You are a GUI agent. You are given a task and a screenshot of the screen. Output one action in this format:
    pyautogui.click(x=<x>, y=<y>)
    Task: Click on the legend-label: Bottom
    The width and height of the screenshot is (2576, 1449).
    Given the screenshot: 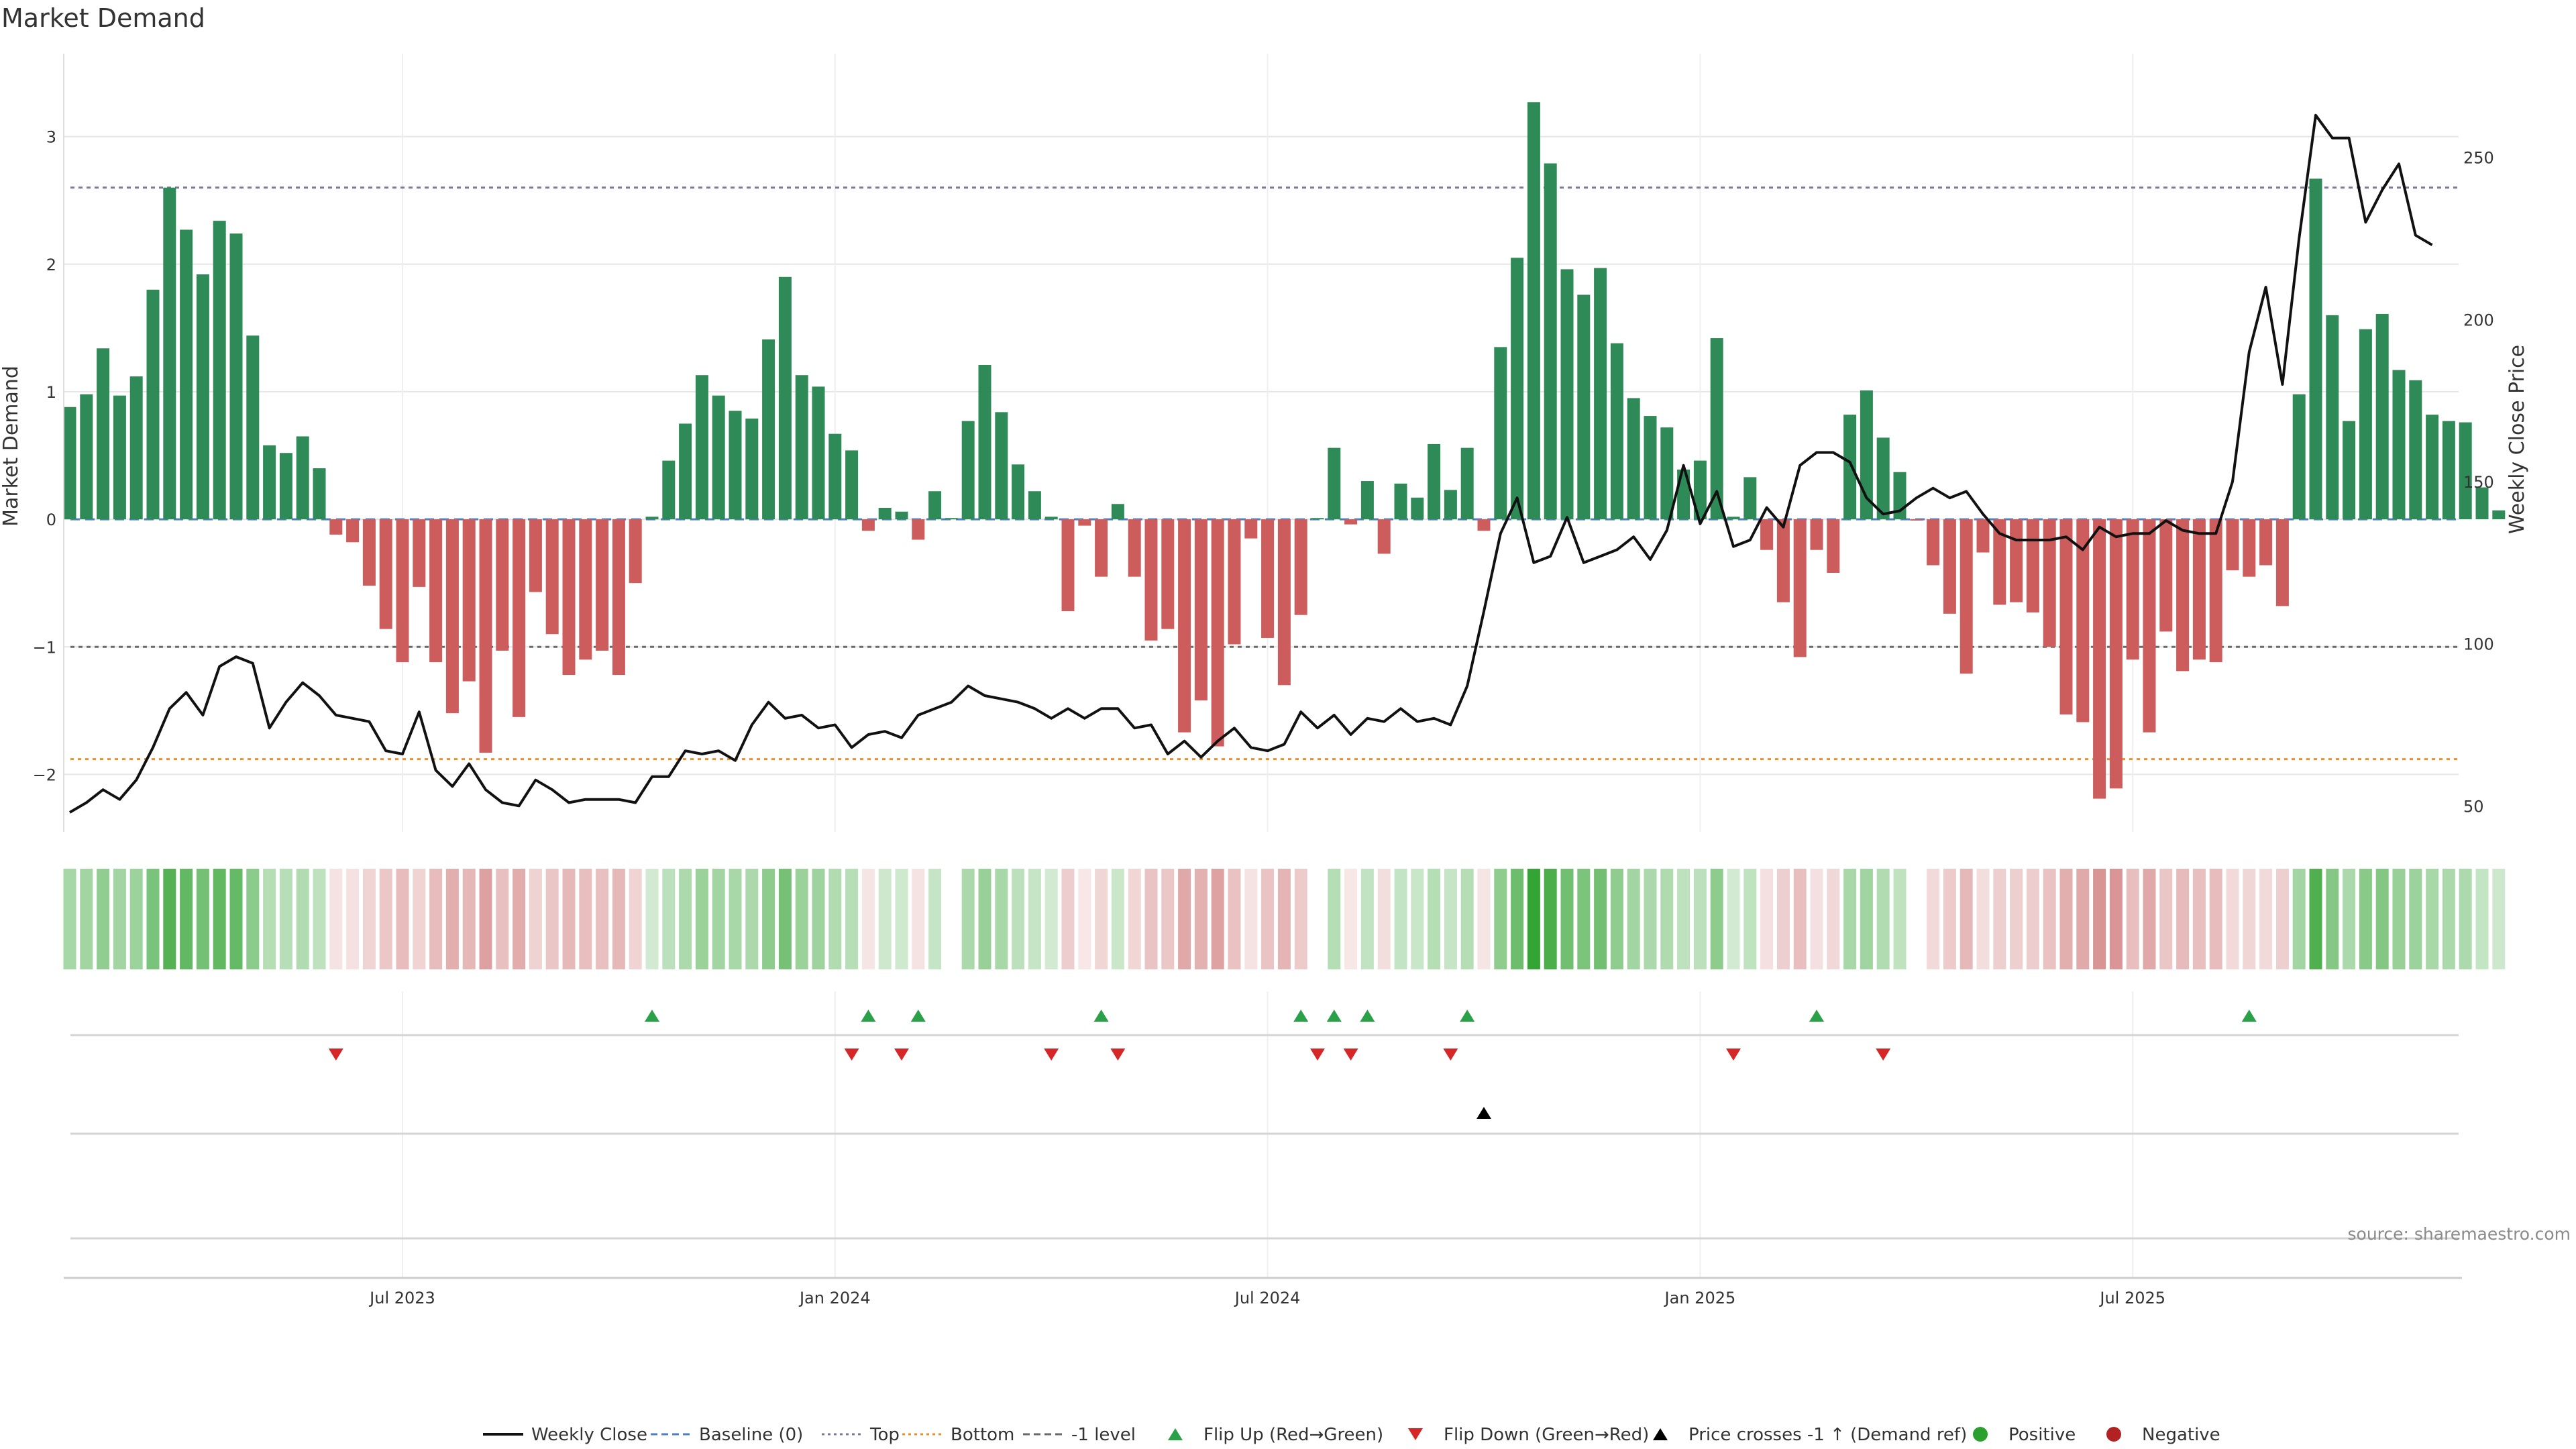 What is the action you would take?
    pyautogui.click(x=982, y=1435)
    